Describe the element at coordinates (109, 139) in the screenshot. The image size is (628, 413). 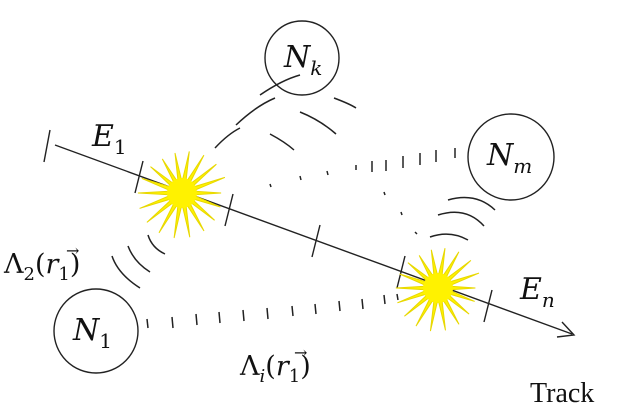
I see `energy-label-e1: E1` at that location.